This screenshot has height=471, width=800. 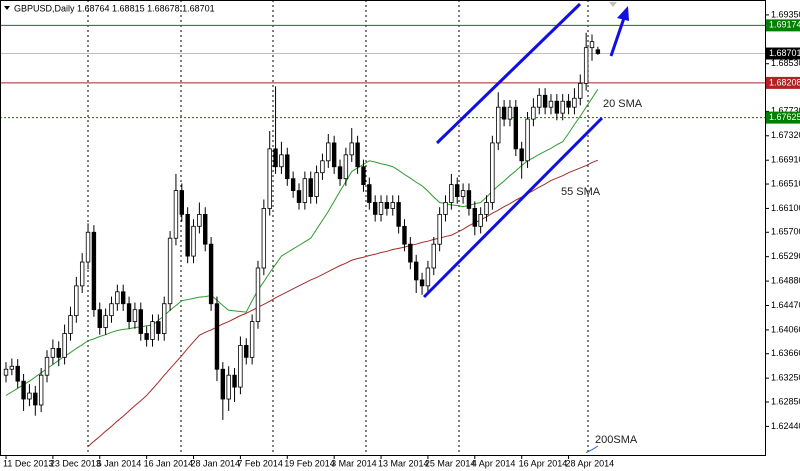 I want to click on x-tick-label: 7 Feb 2014, so click(x=260, y=463).